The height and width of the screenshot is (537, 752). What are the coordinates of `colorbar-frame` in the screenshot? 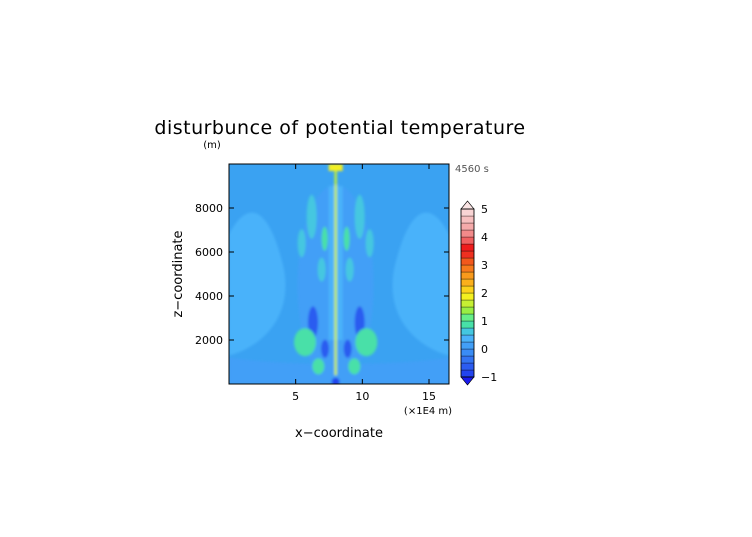 It's located at (467, 293).